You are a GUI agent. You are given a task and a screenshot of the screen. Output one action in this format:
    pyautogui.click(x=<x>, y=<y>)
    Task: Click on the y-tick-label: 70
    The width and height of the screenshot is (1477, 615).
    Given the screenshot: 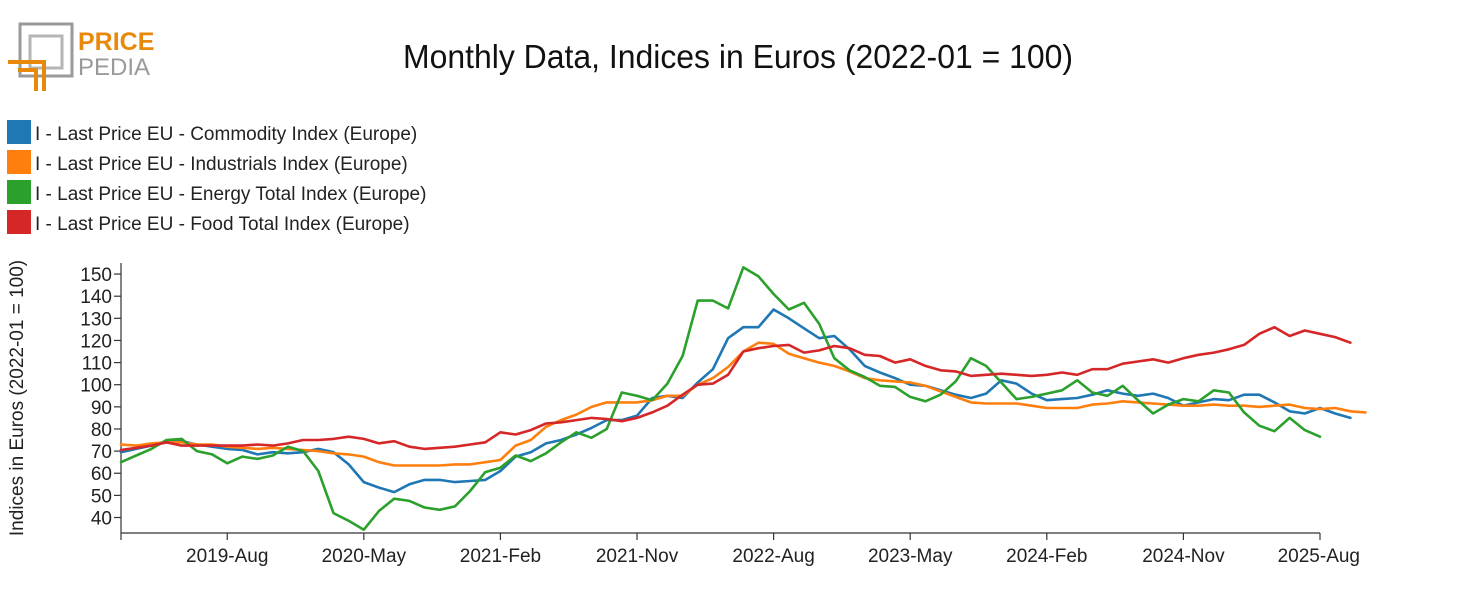 What is the action you would take?
    pyautogui.click(x=101, y=452)
    